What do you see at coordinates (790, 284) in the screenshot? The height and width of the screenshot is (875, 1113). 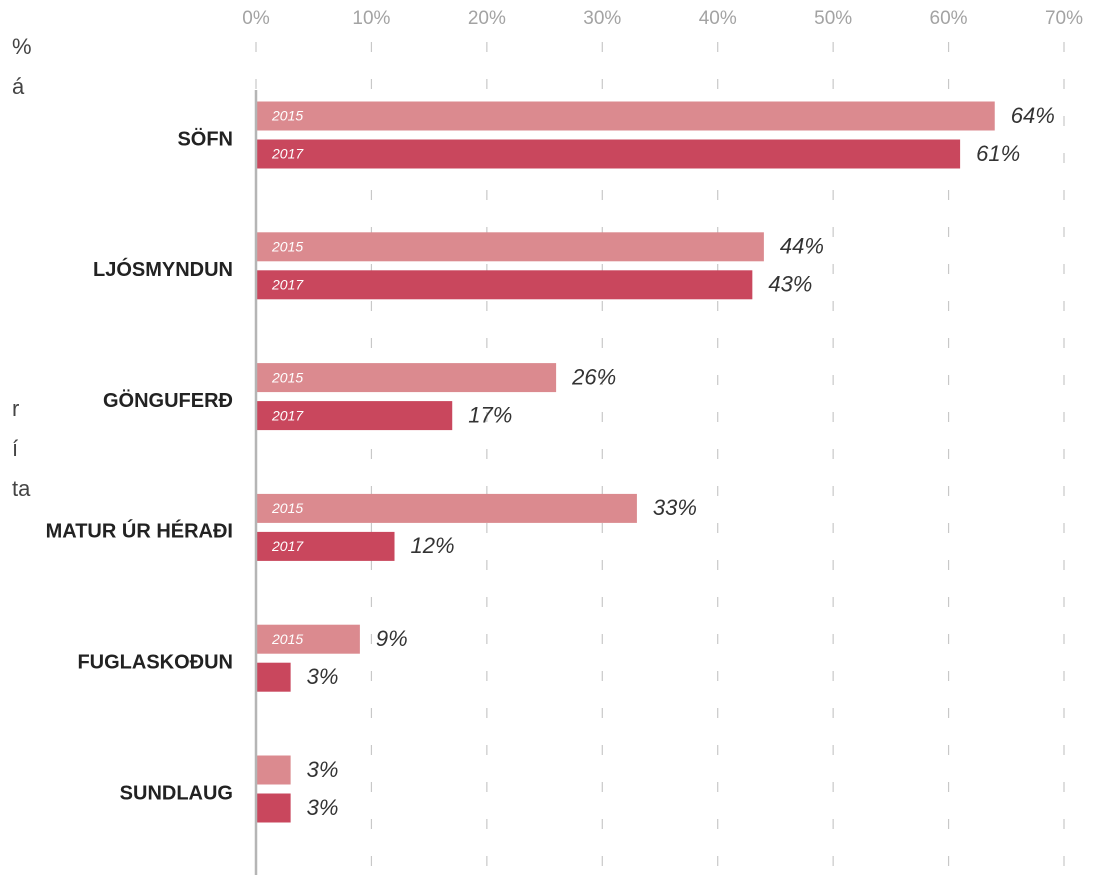 I see `value-label: 43%` at bounding box center [790, 284].